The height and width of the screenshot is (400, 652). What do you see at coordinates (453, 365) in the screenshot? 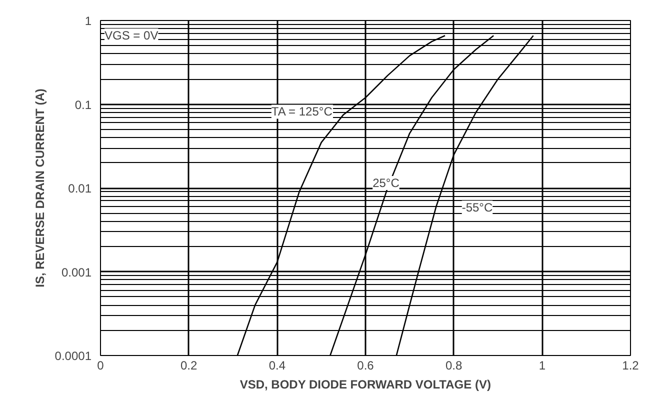
I see `x-tick-label: 0.8` at bounding box center [453, 365].